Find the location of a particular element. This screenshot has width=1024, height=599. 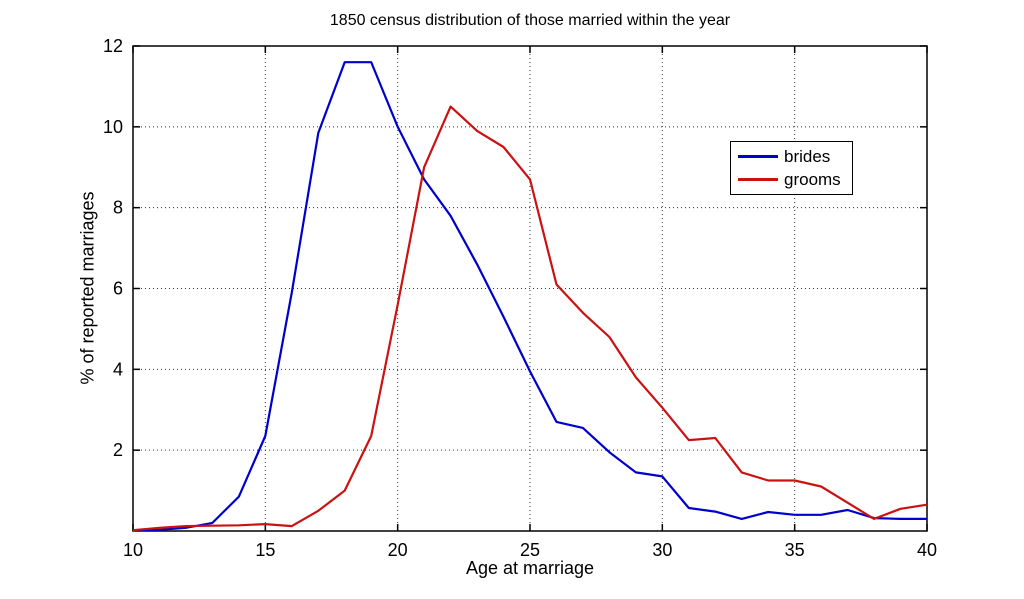

x-tick-label: 25 is located at coordinates (530, 550).